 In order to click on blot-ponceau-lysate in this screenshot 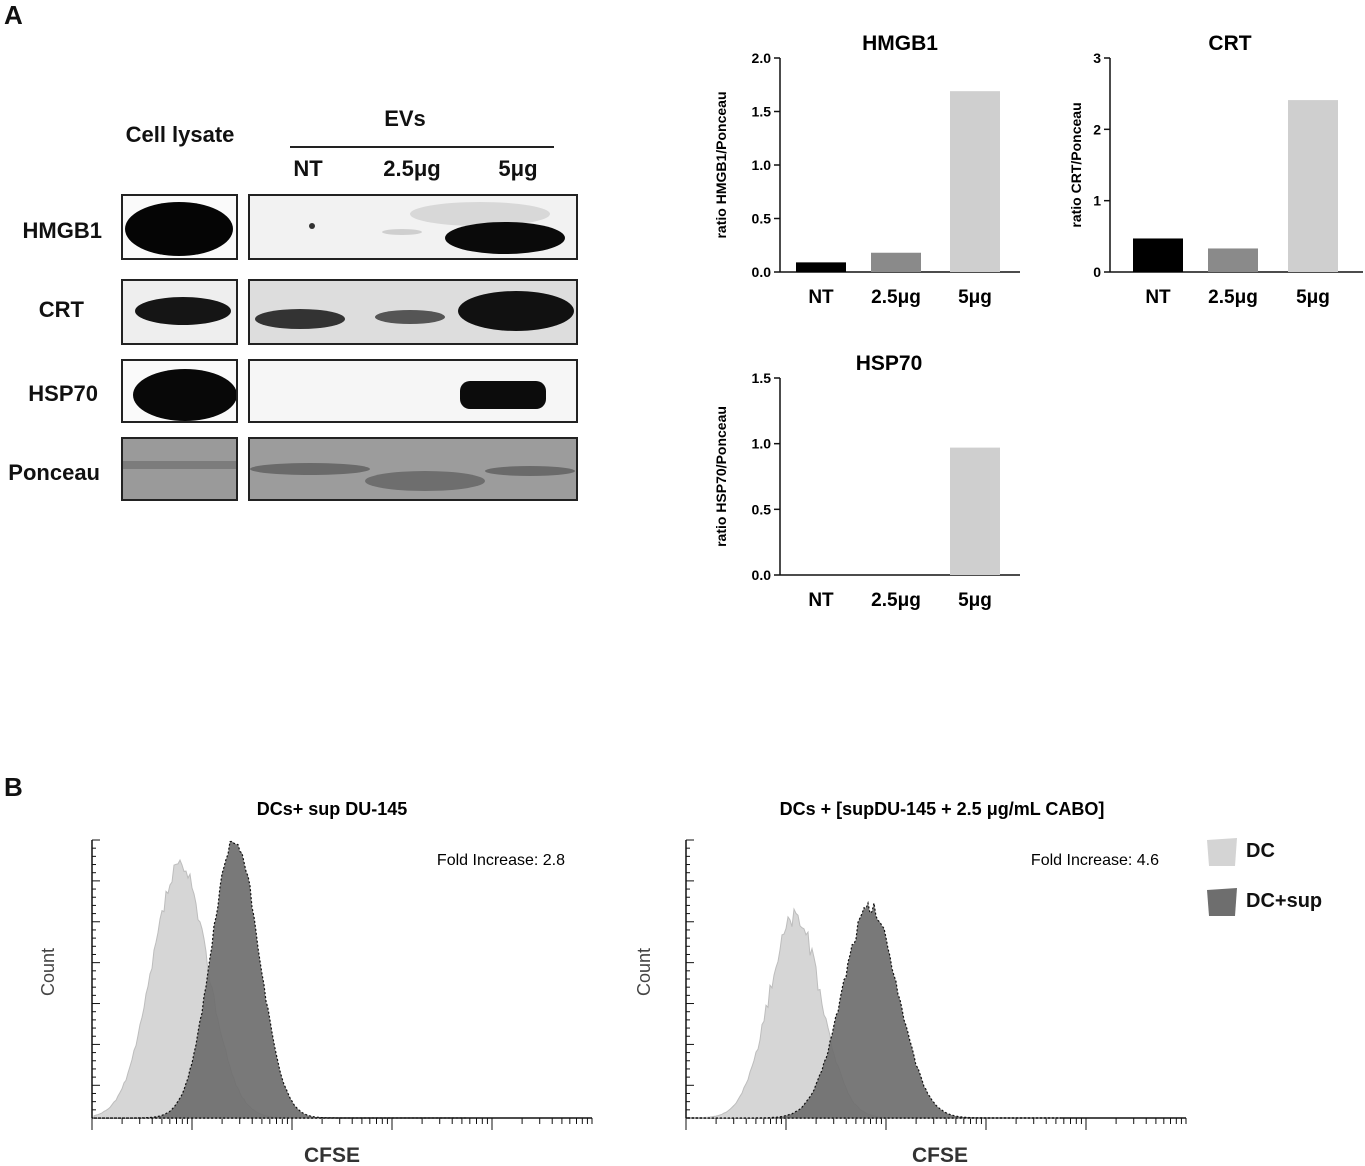, I will do `click(179, 469)`.